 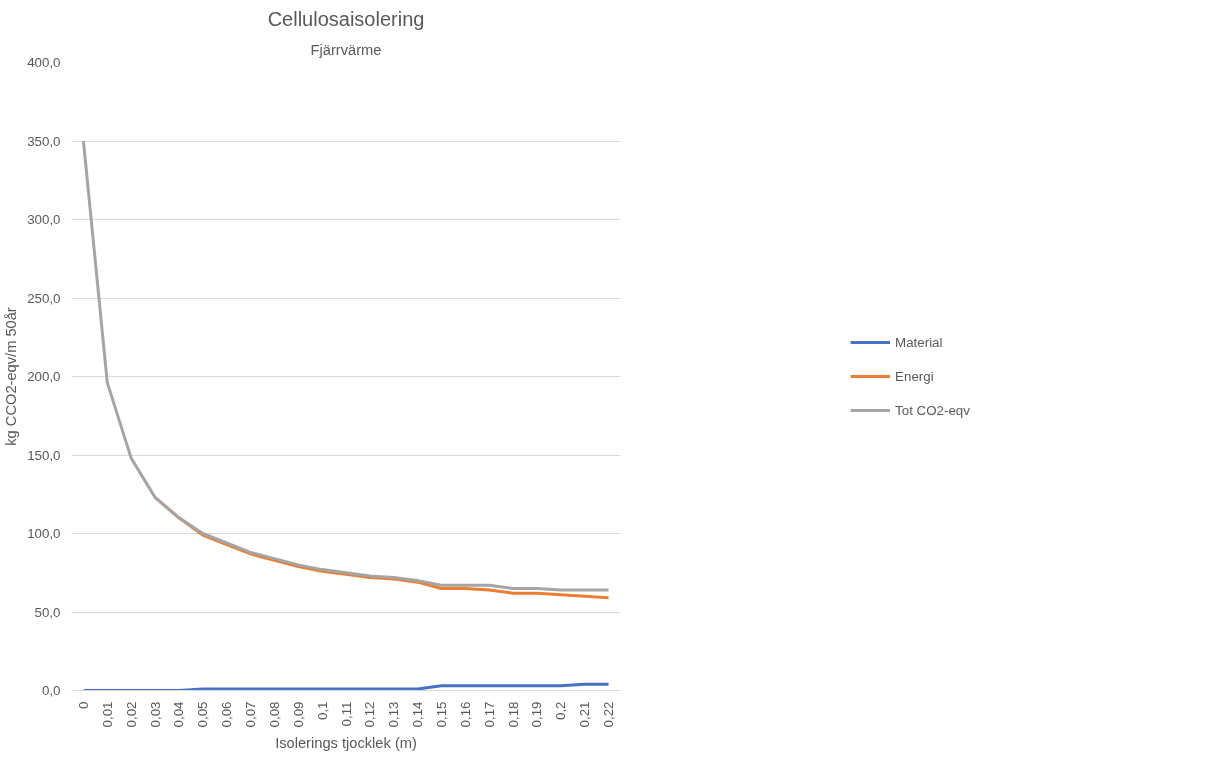 I want to click on y-tick-label: 400,0, so click(x=44, y=62).